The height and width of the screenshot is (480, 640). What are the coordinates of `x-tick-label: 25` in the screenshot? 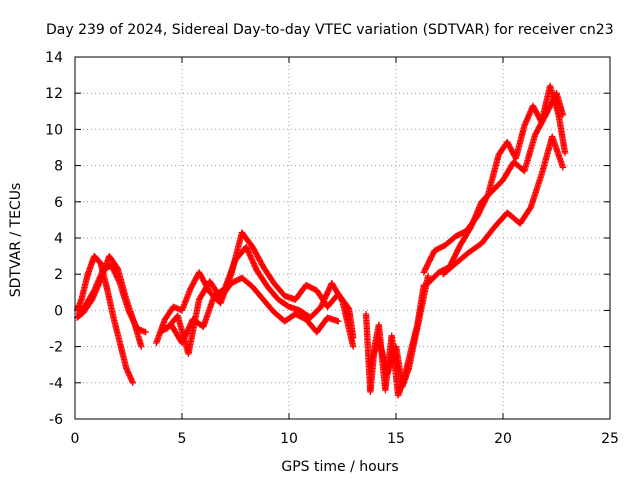 It's located at (610, 439).